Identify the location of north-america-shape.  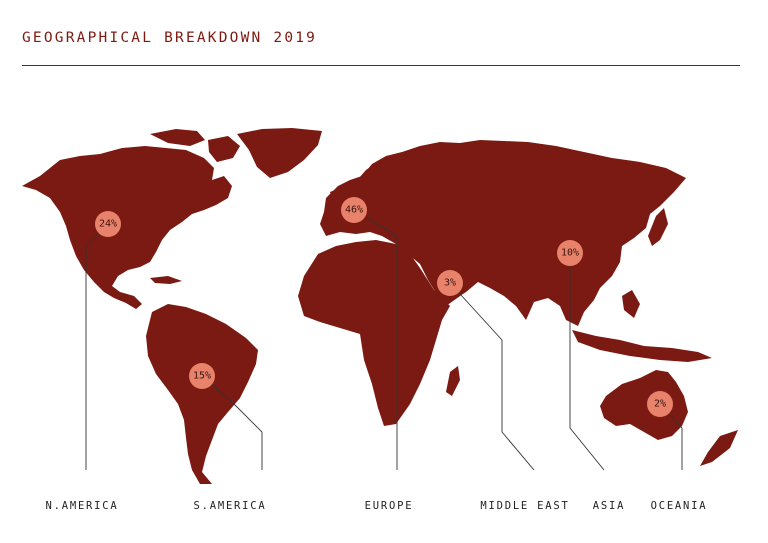
(127, 227).